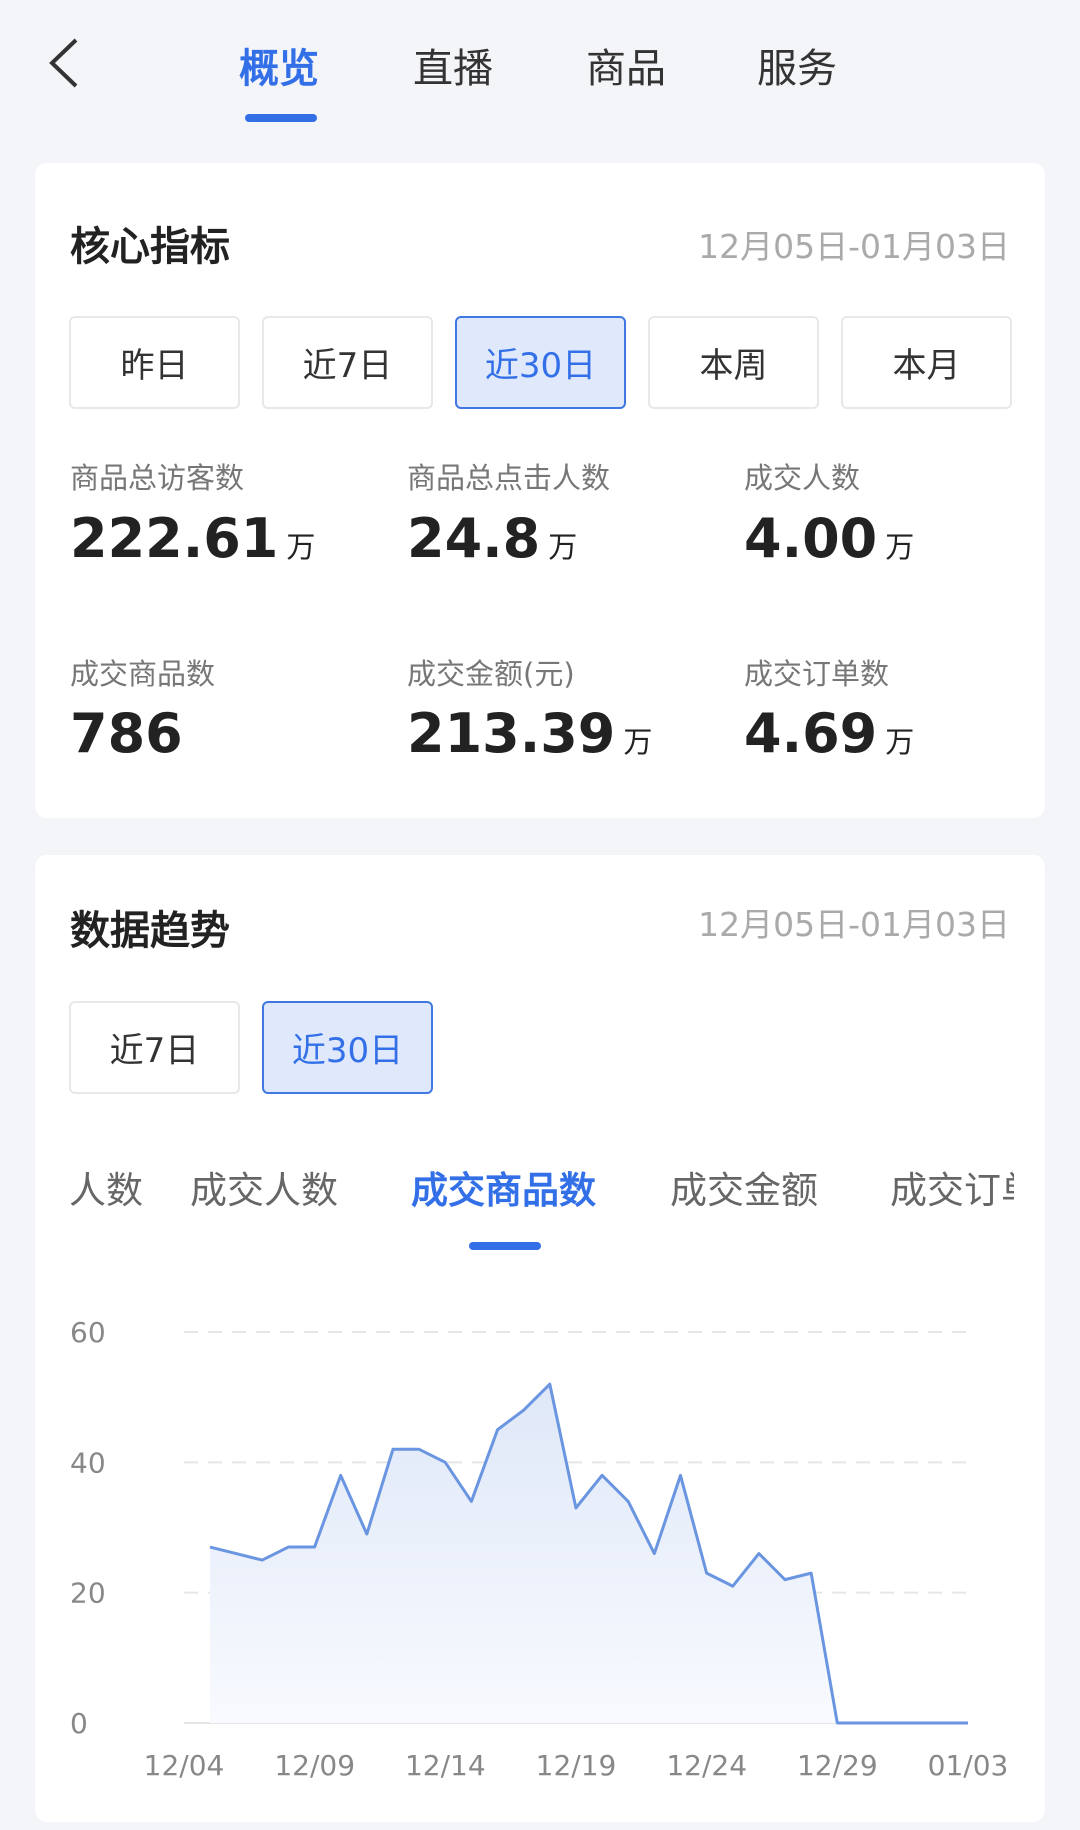 The height and width of the screenshot is (1830, 1080). What do you see at coordinates (926, 362) in the screenshot?
I see `period-this-month: 本月` at bounding box center [926, 362].